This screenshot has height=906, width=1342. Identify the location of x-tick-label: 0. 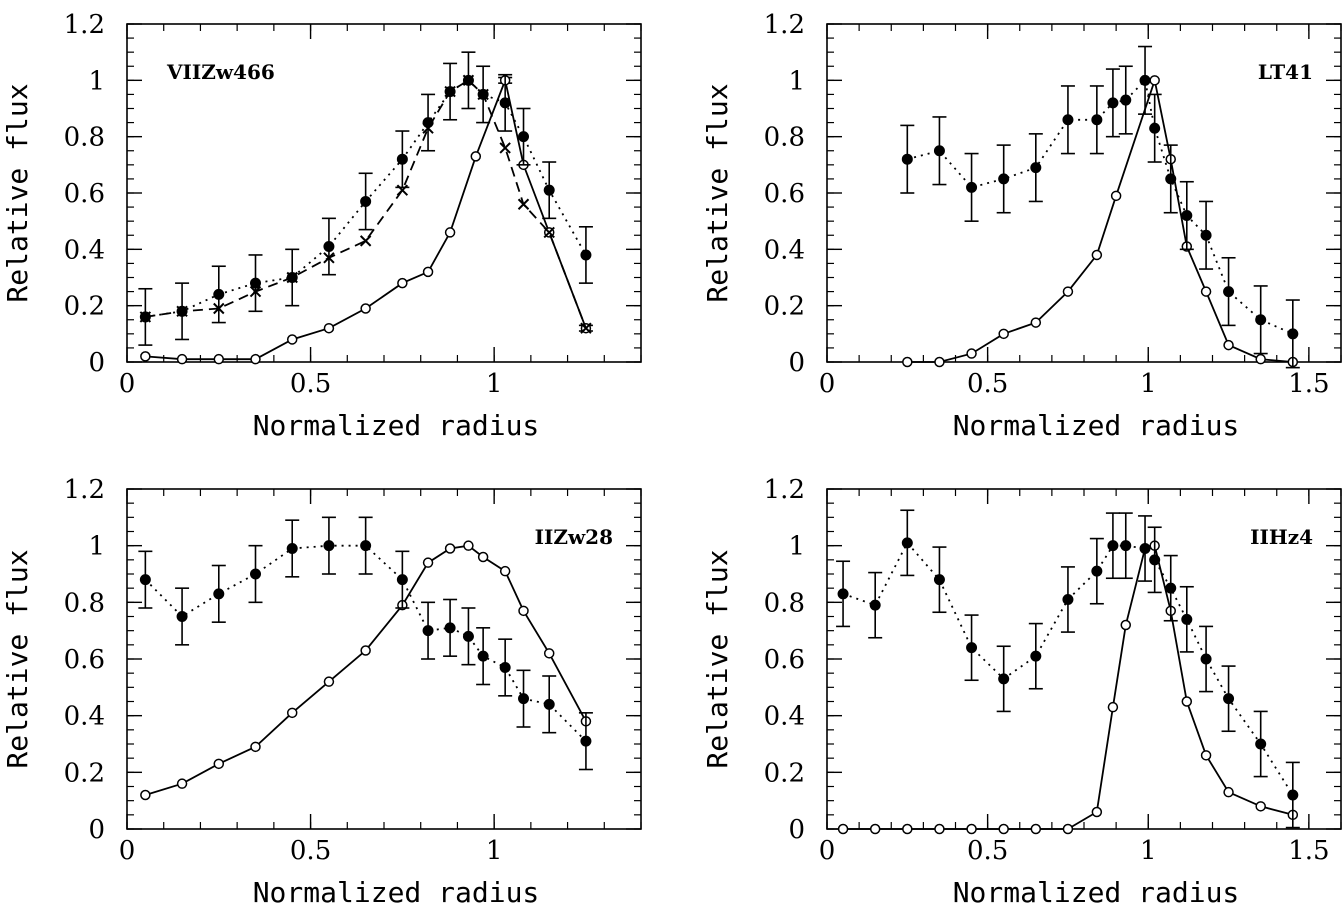
(127, 384).